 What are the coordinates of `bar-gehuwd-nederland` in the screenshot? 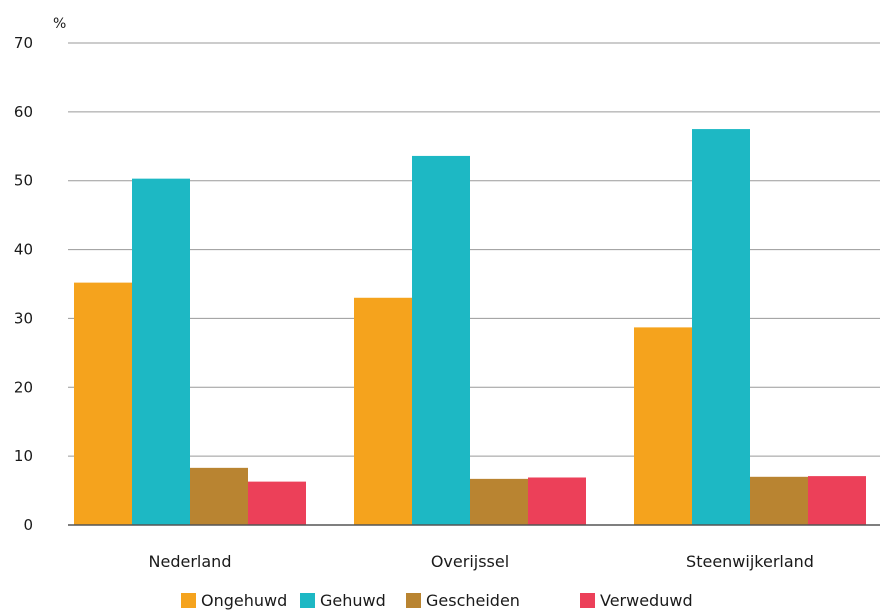 It's located at (161, 352).